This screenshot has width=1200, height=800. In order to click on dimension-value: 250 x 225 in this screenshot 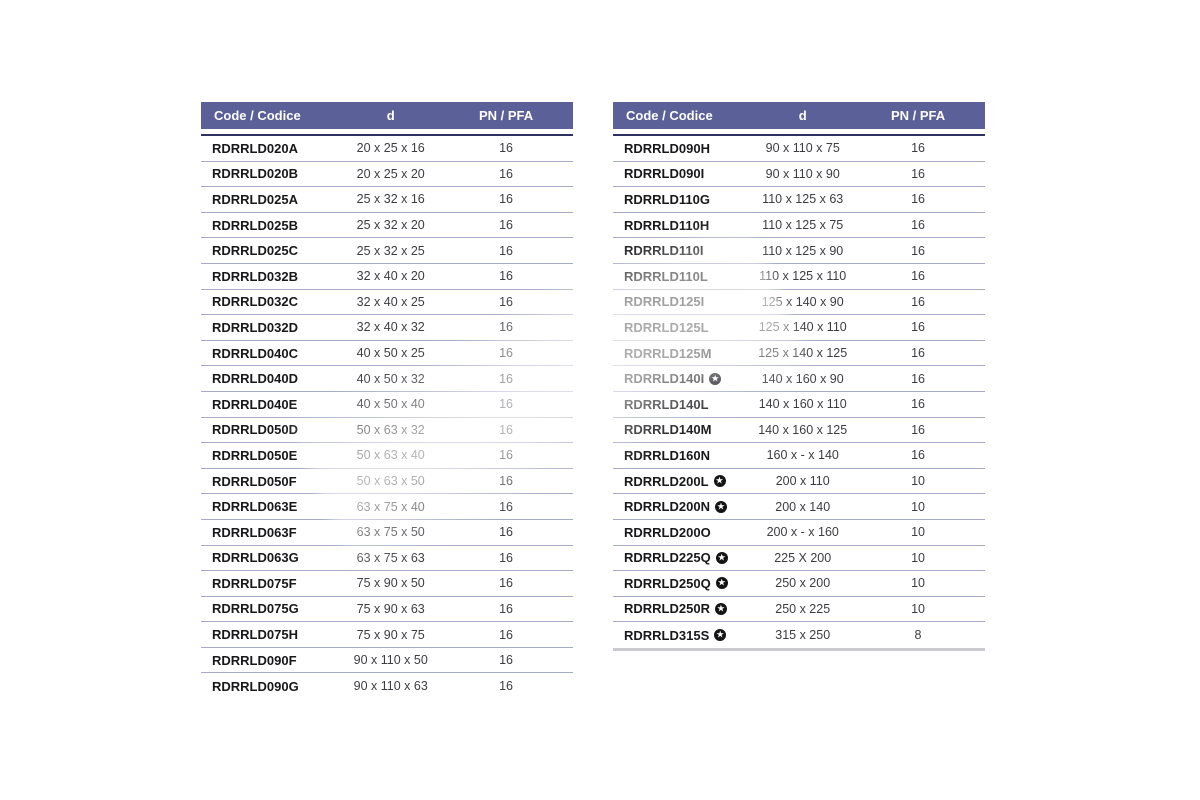, I will do `click(803, 608)`.